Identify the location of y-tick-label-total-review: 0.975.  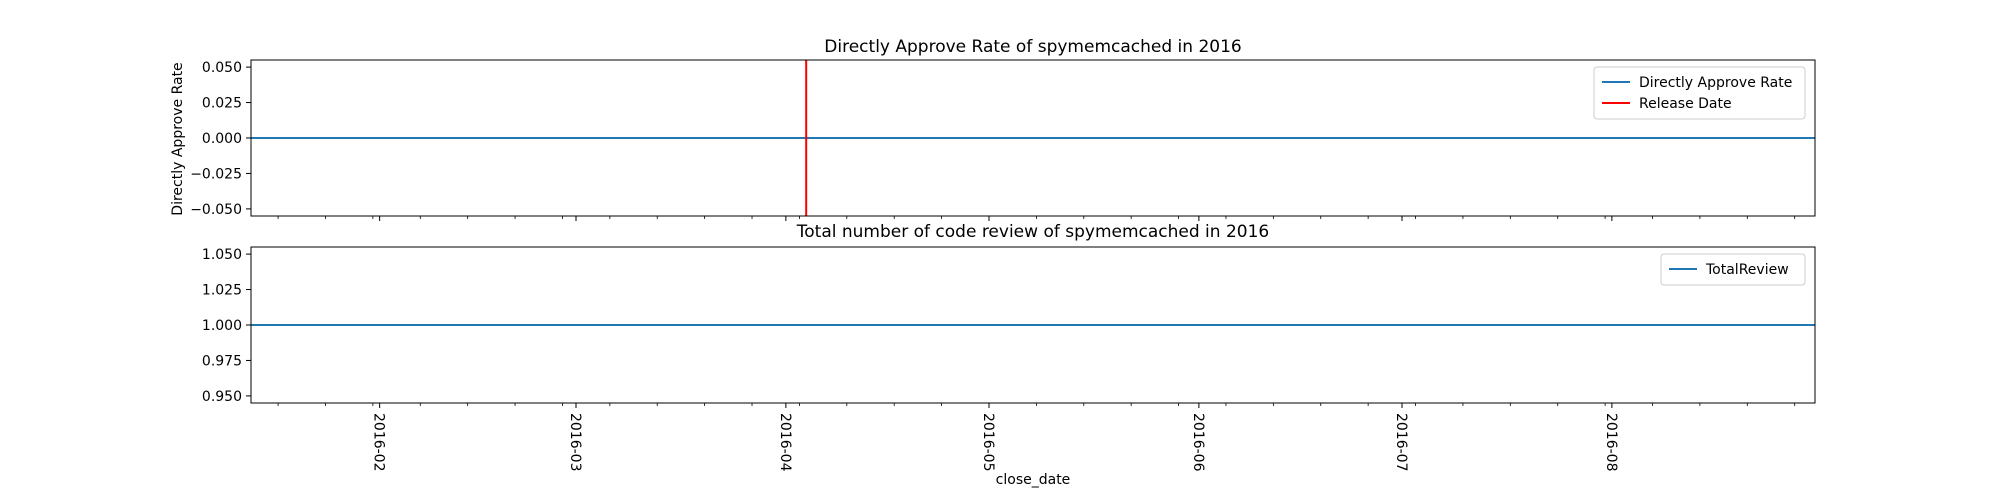
(222, 361).